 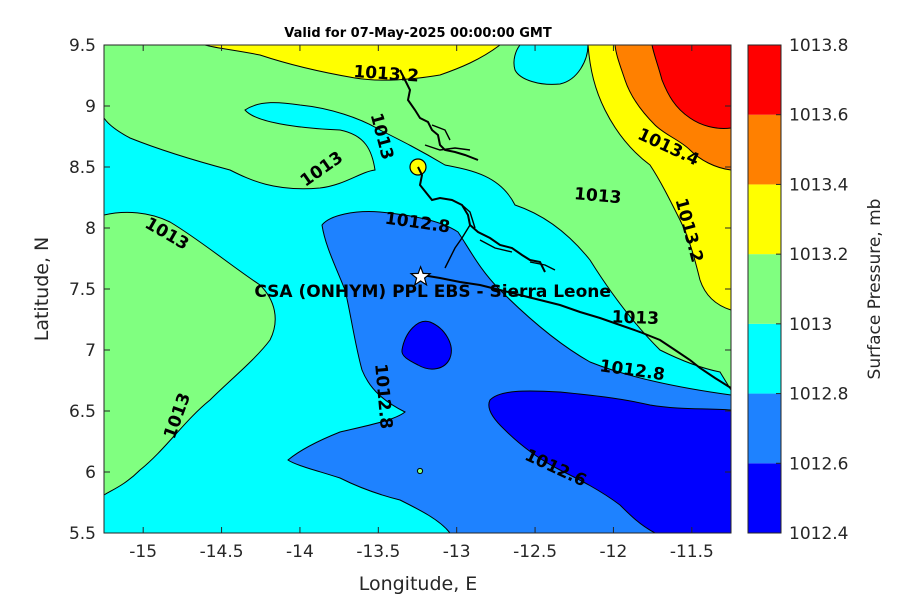 What do you see at coordinates (82, 290) in the screenshot?
I see `y-tick-label: 7.5` at bounding box center [82, 290].